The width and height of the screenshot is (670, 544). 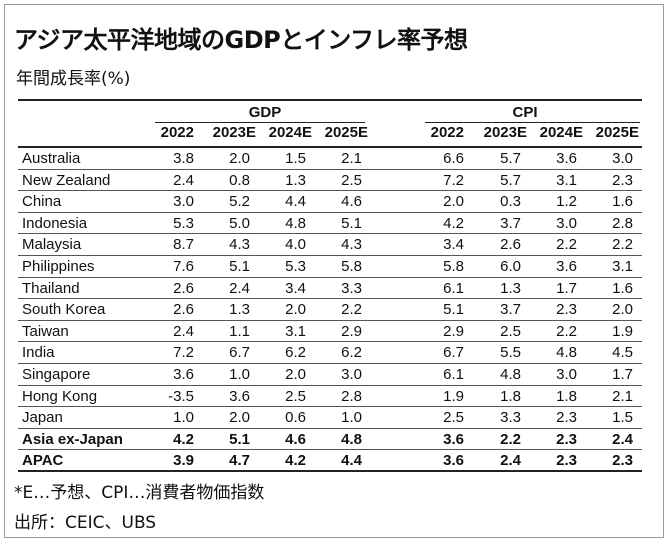 What do you see at coordinates (60, 396) in the screenshot?
I see `country-name: Hong Kong` at bounding box center [60, 396].